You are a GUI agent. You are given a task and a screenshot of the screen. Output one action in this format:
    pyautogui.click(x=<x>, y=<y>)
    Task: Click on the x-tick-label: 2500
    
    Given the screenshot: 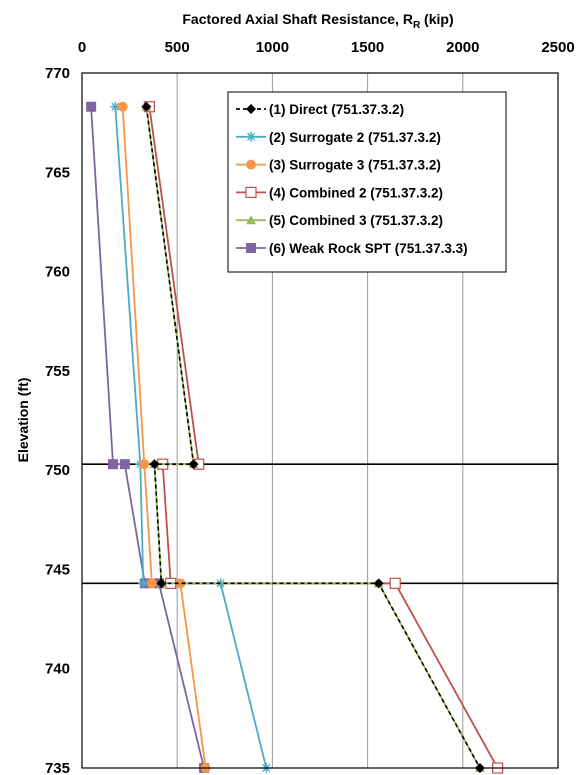 What is the action you would take?
    pyautogui.click(x=557, y=47)
    